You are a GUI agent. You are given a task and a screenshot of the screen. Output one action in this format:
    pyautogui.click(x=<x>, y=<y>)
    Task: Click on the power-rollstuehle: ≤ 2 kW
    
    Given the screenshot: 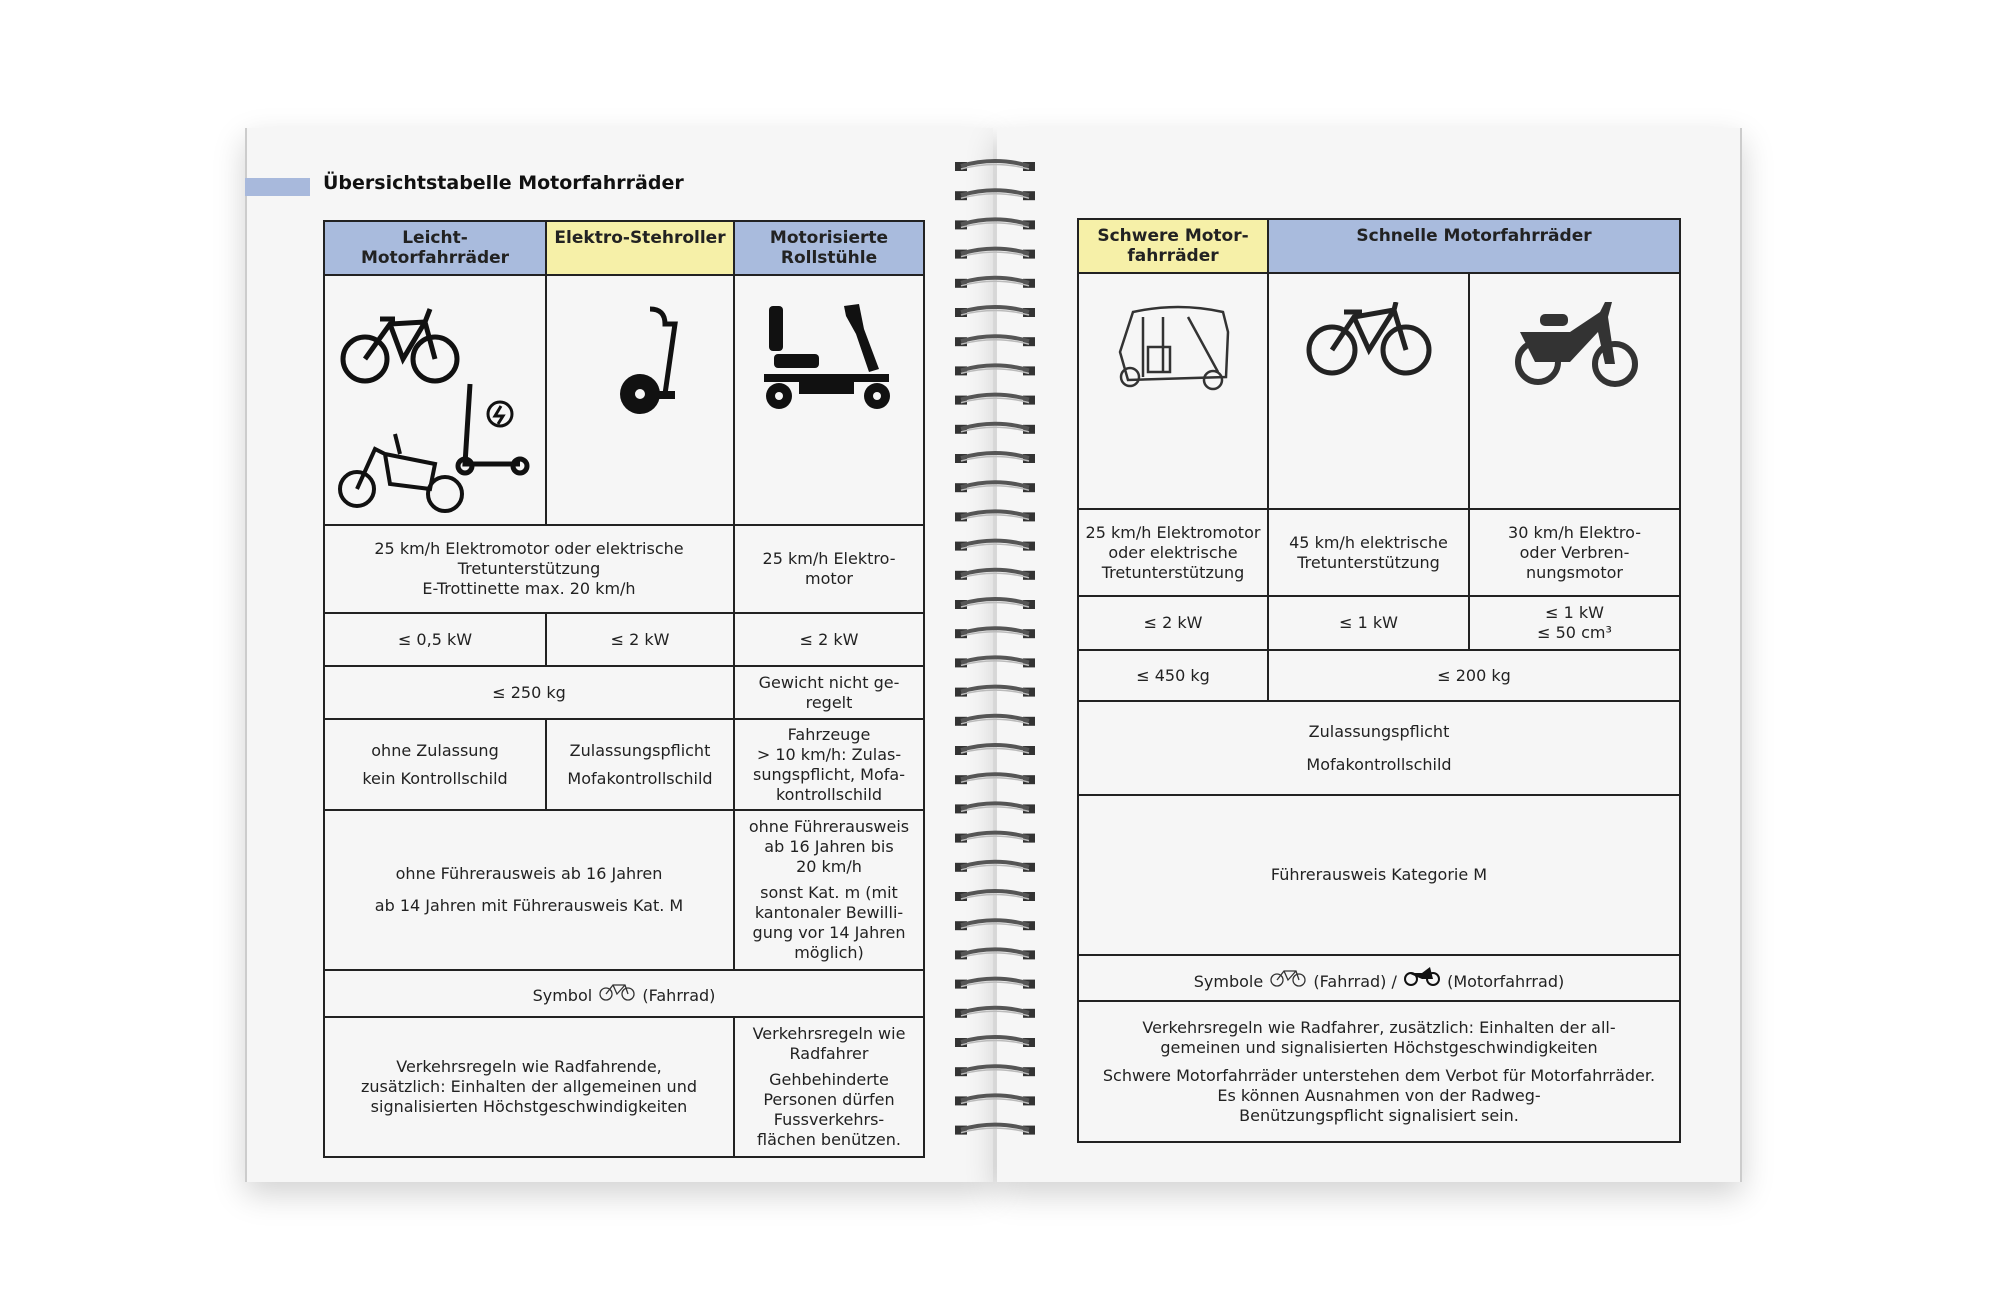 What is the action you would take?
    pyautogui.click(x=829, y=639)
    